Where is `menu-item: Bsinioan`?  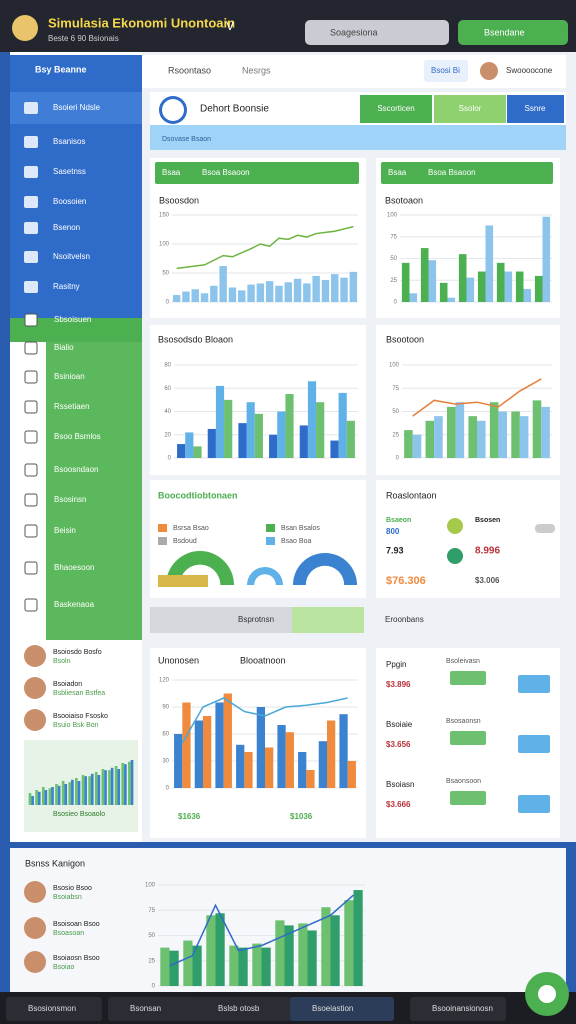 menu-item: Bsinioan is located at coordinates (69, 376).